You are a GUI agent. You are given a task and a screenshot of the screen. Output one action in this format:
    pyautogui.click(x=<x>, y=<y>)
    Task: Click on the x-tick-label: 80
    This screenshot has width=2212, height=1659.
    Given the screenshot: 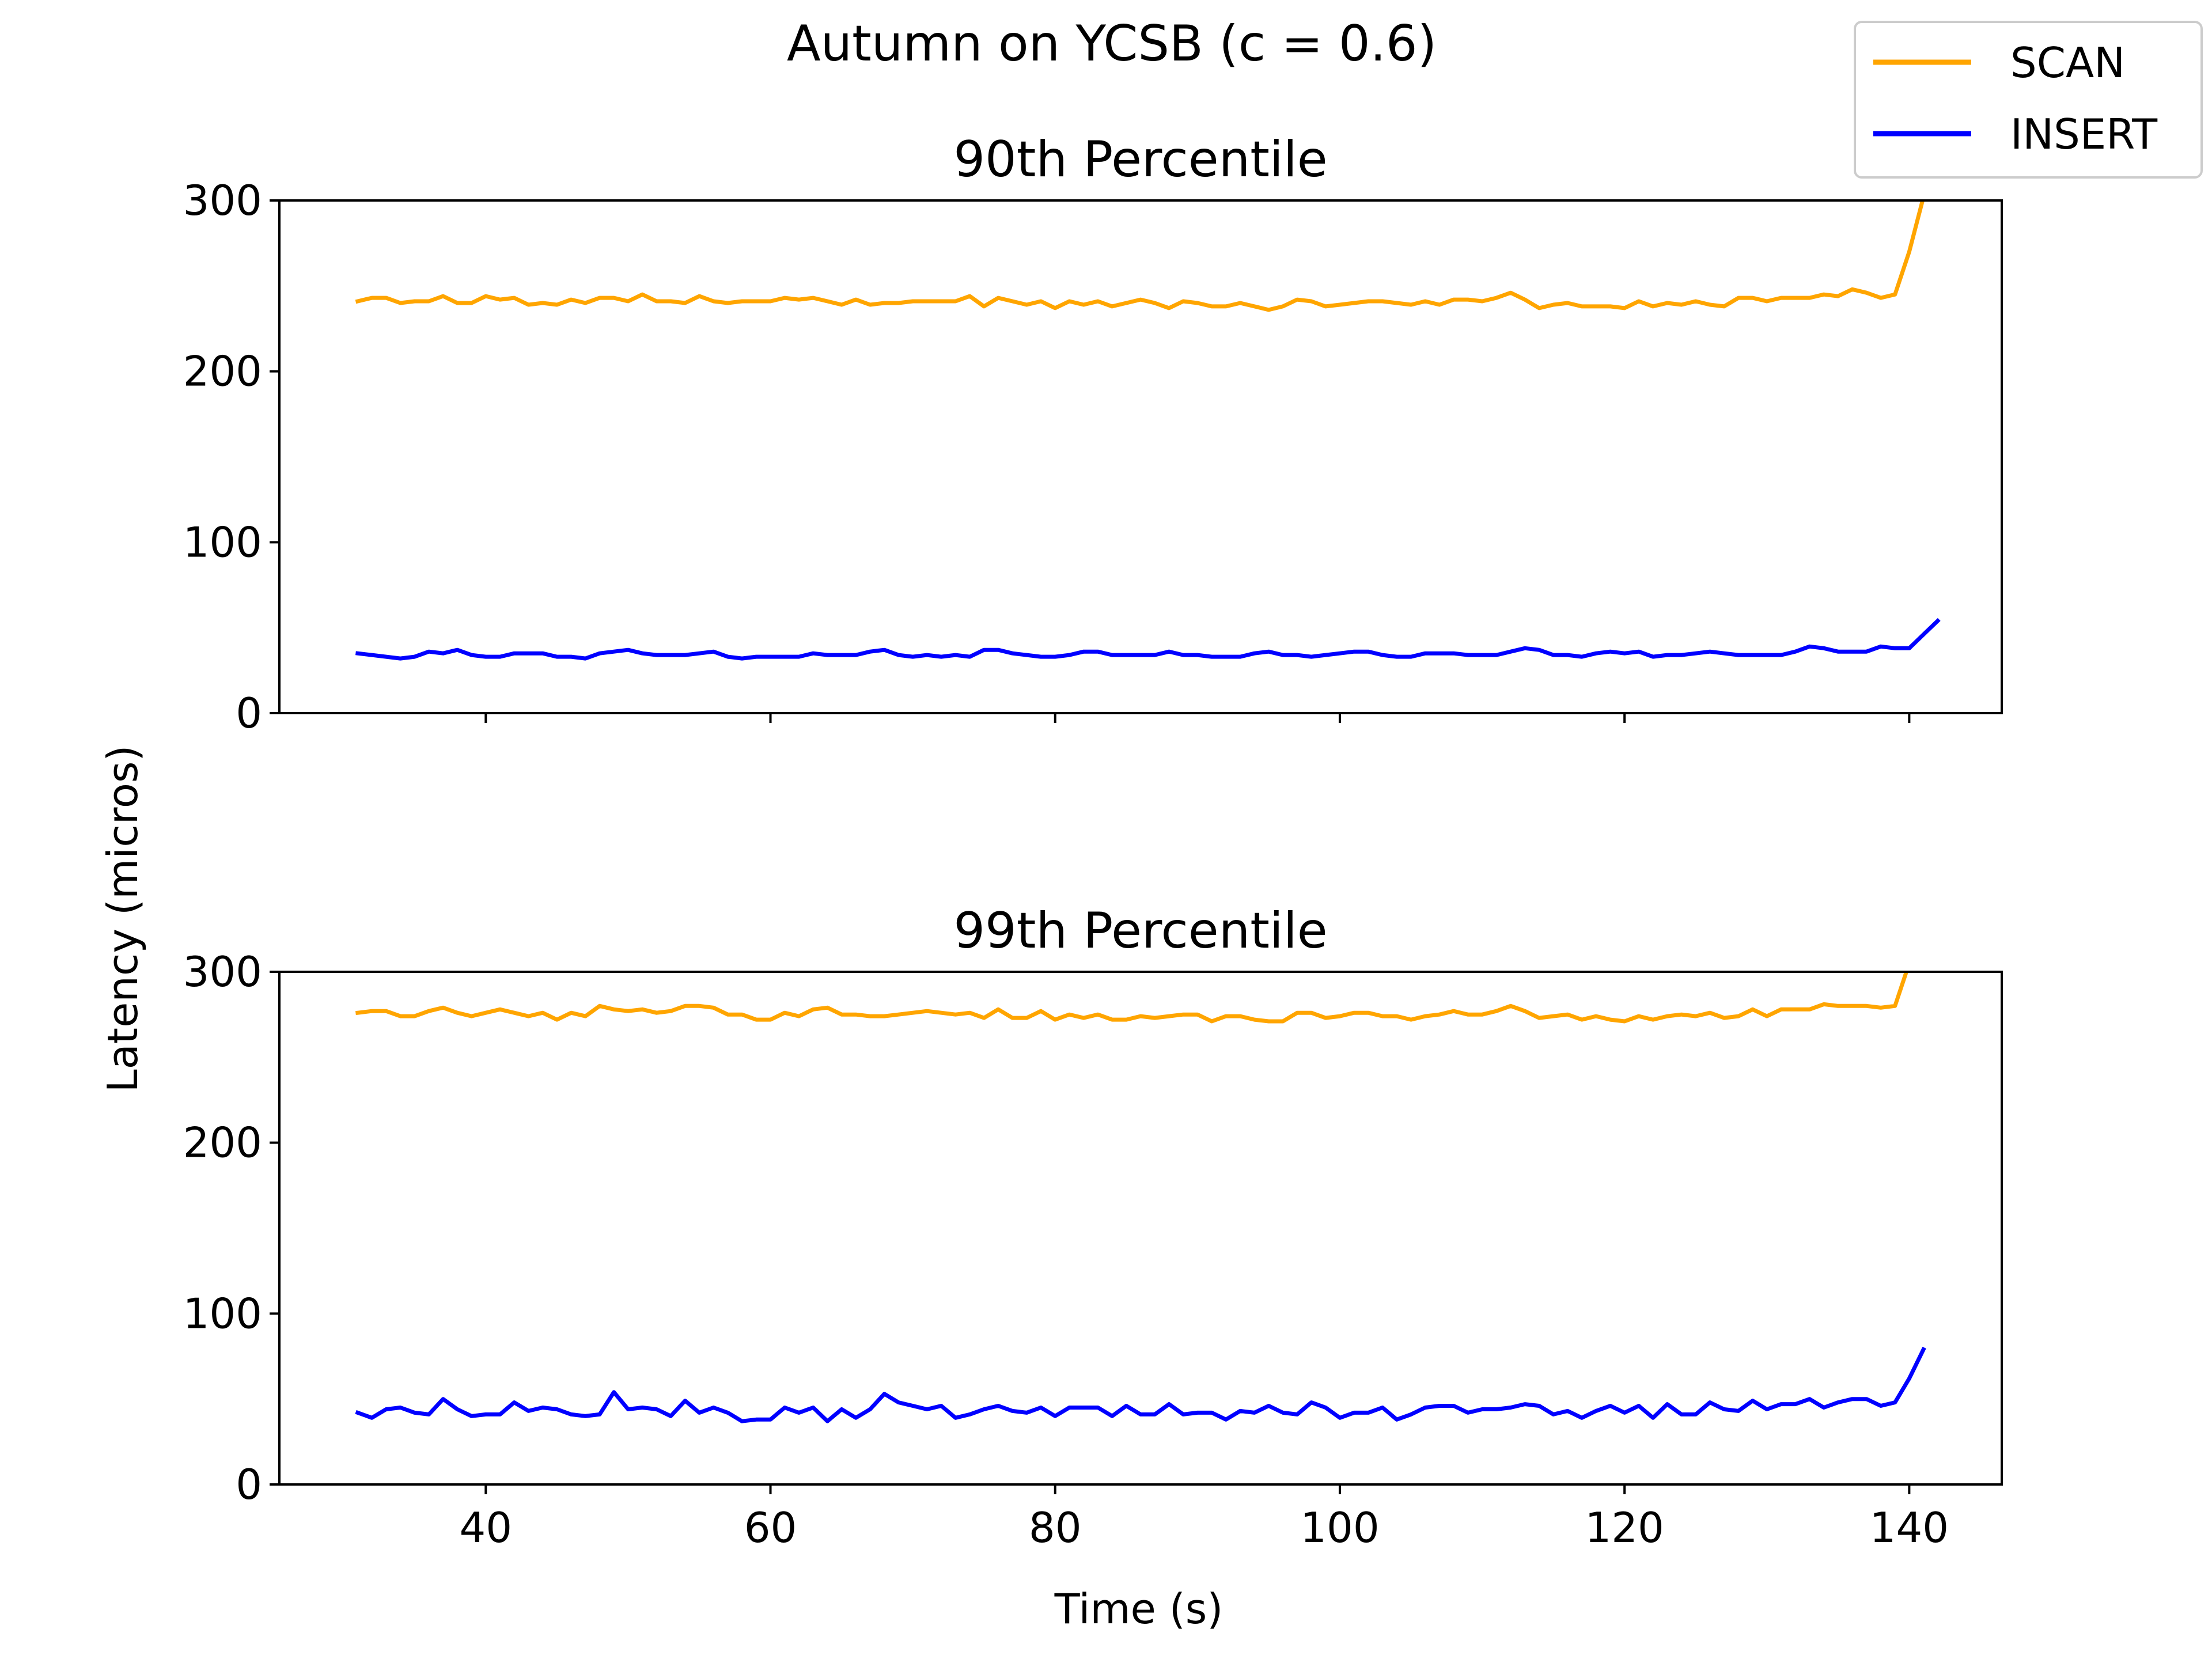 What is the action you would take?
    pyautogui.click(x=1055, y=1527)
    